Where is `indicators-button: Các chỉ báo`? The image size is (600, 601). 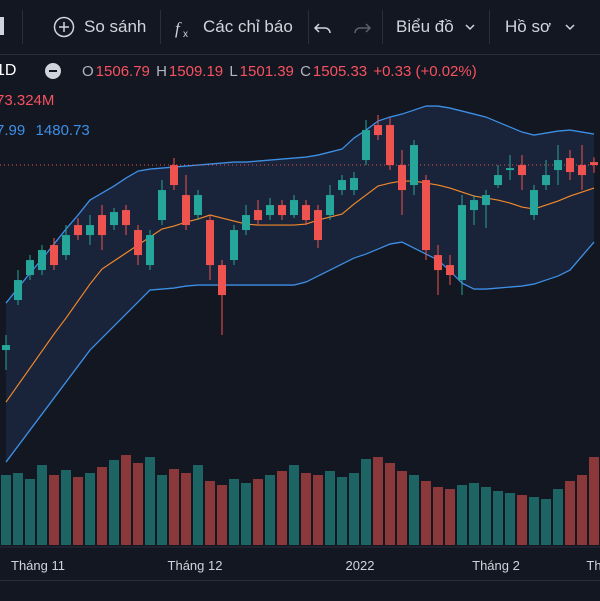
indicators-button: Các chỉ báo is located at coordinates (248, 26).